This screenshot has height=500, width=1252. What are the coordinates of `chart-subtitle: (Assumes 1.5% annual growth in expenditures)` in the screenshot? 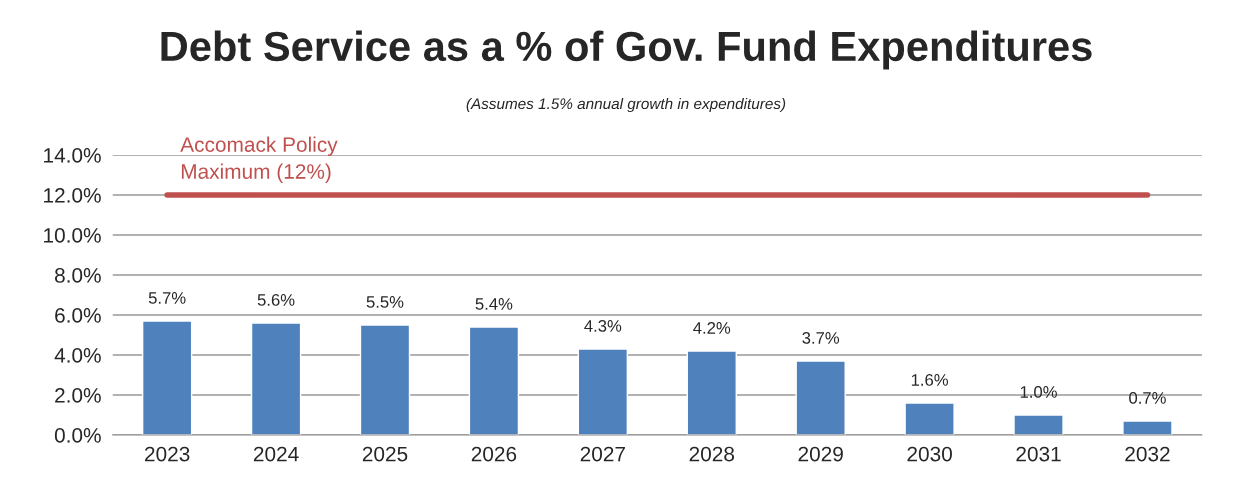 It's located at (626, 105).